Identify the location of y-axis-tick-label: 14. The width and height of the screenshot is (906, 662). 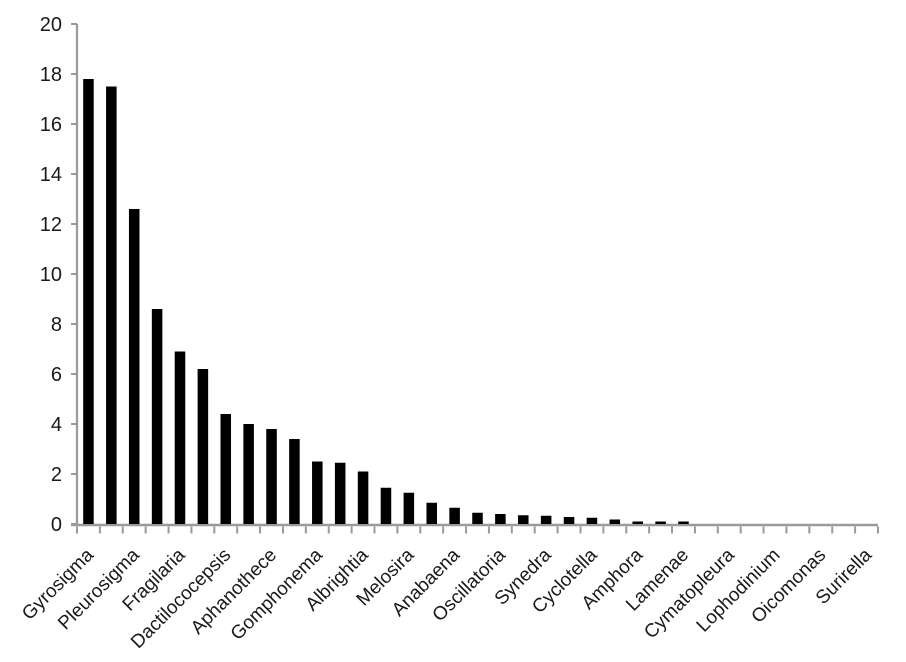
(51, 175).